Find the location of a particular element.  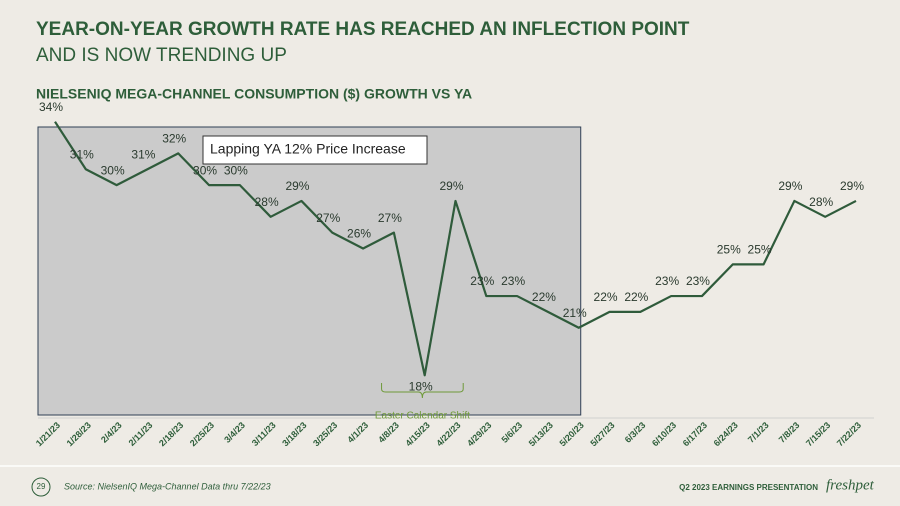

data-label: 34% is located at coordinates (51, 107).